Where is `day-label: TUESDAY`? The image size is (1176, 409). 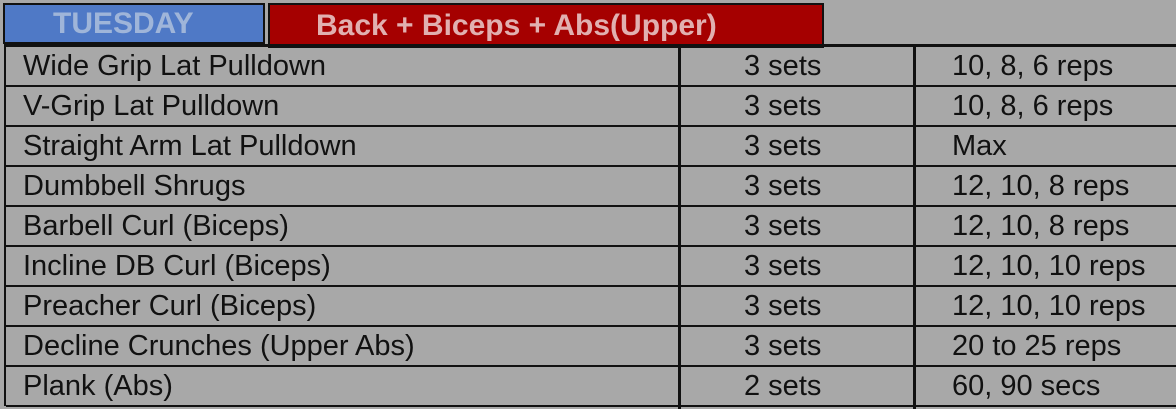 day-label: TUESDAY is located at coordinates (134, 23).